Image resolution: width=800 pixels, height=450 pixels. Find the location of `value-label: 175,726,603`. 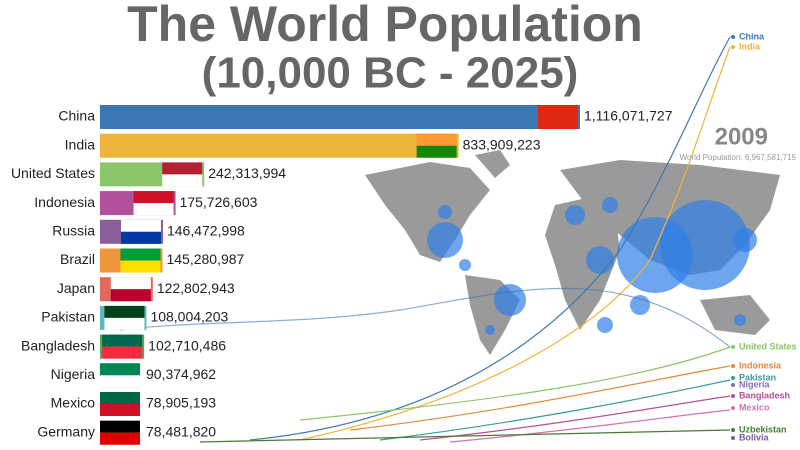

value-label: 175,726,603 is located at coordinates (219, 202).